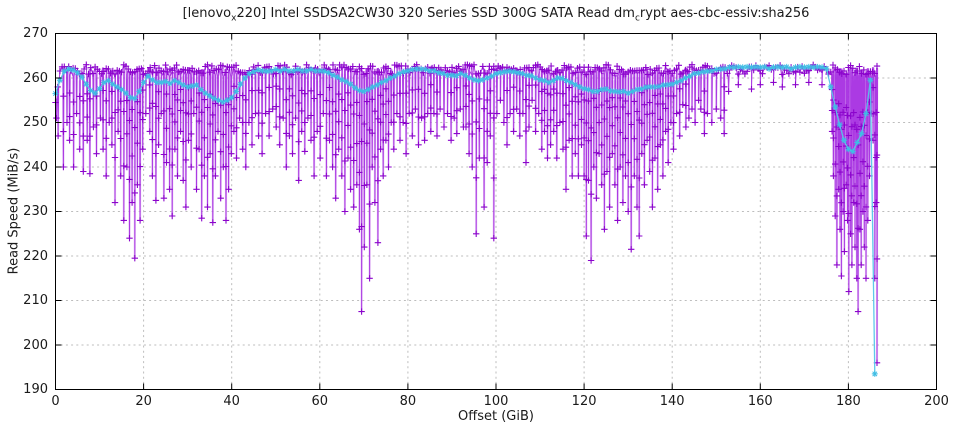  I want to click on y-tick-label: 190, so click(35, 389).